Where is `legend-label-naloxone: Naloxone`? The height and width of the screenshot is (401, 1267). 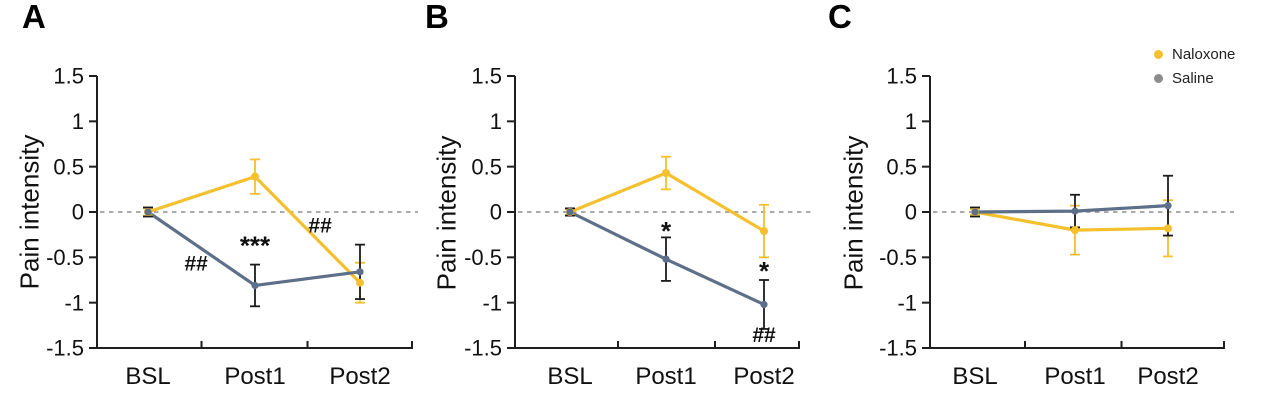
legend-label-naloxone: Naloxone is located at coordinates (1204, 54).